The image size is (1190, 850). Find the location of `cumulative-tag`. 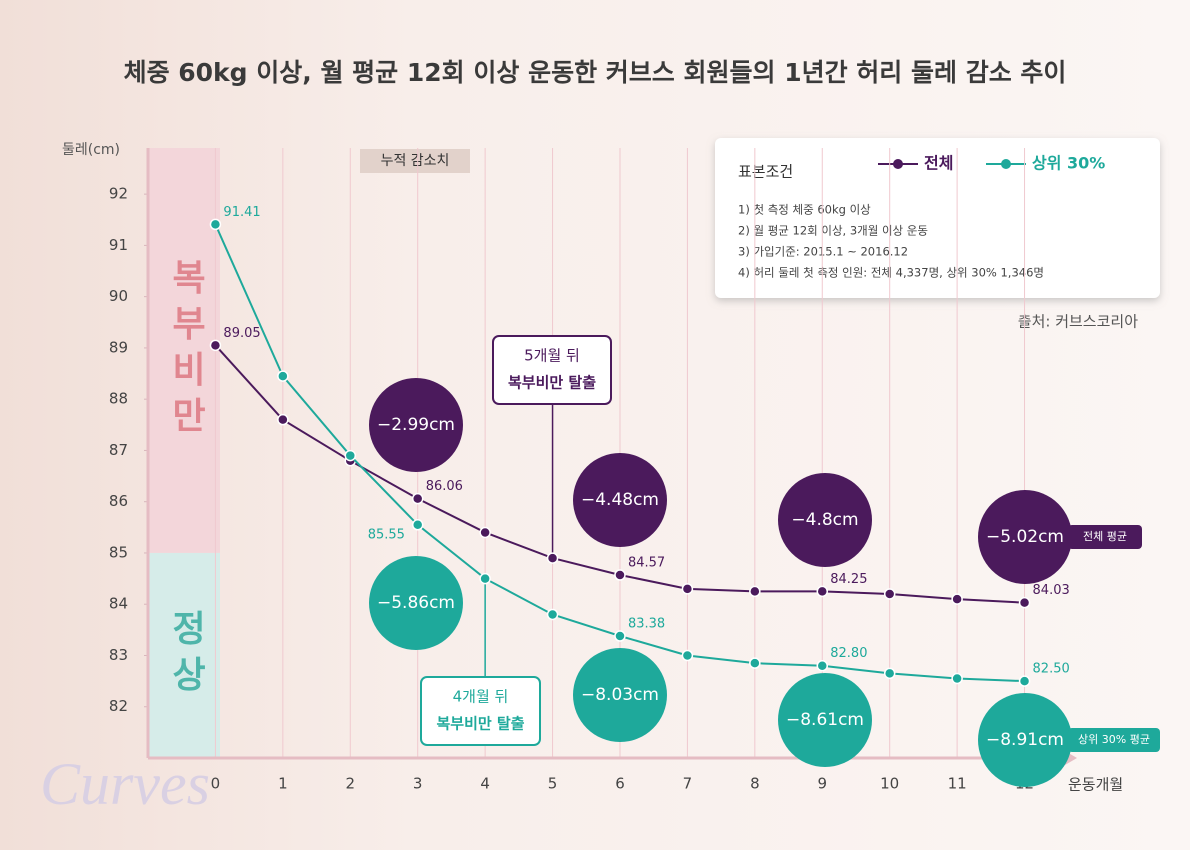

cumulative-tag is located at coordinates (415, 161).